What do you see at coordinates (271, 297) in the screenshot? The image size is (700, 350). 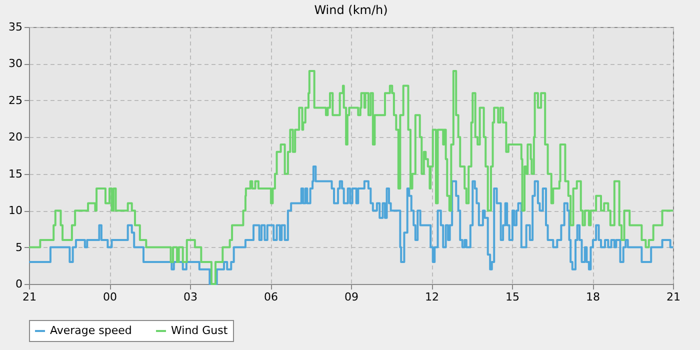 I see `x-tick-label: 06` at bounding box center [271, 297].